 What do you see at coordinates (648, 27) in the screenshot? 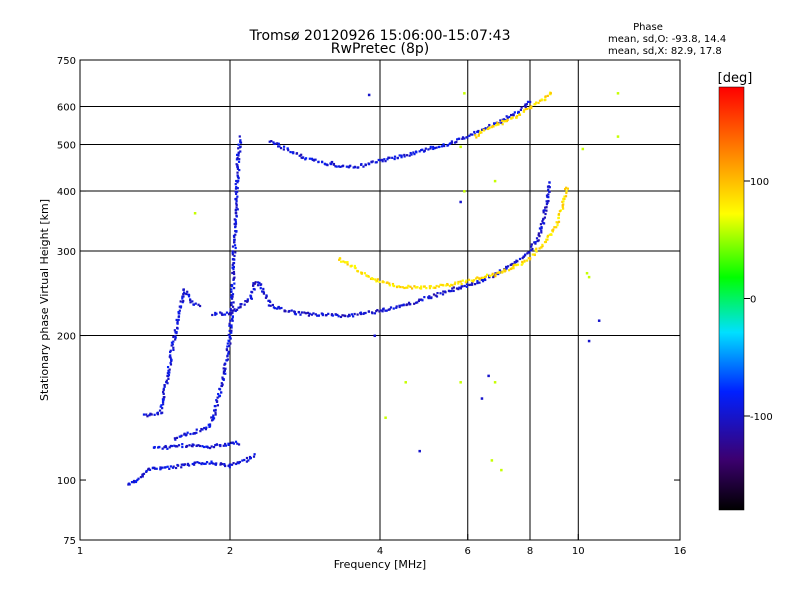
I see `stats-heading: Phase` at bounding box center [648, 27].